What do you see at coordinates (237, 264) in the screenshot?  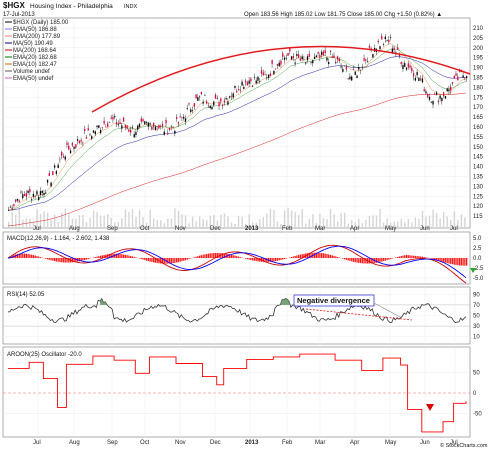 I see `macd-line` at bounding box center [237, 264].